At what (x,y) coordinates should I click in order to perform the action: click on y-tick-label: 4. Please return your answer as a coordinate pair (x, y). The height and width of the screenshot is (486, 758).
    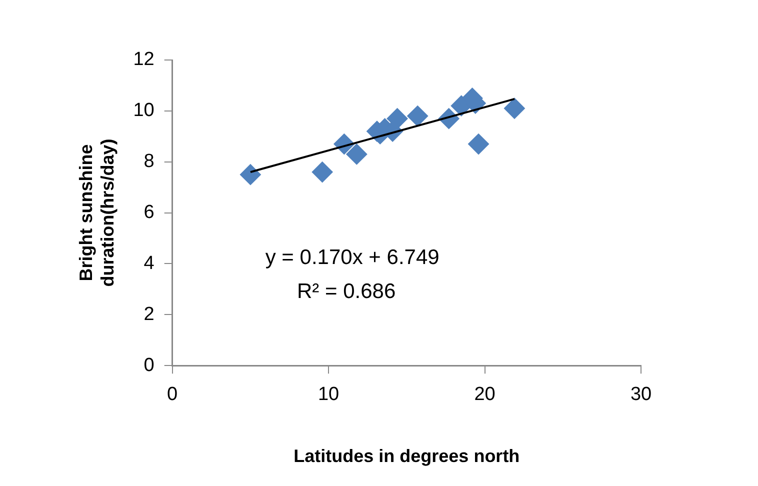
    Looking at the image, I should click on (149, 263).